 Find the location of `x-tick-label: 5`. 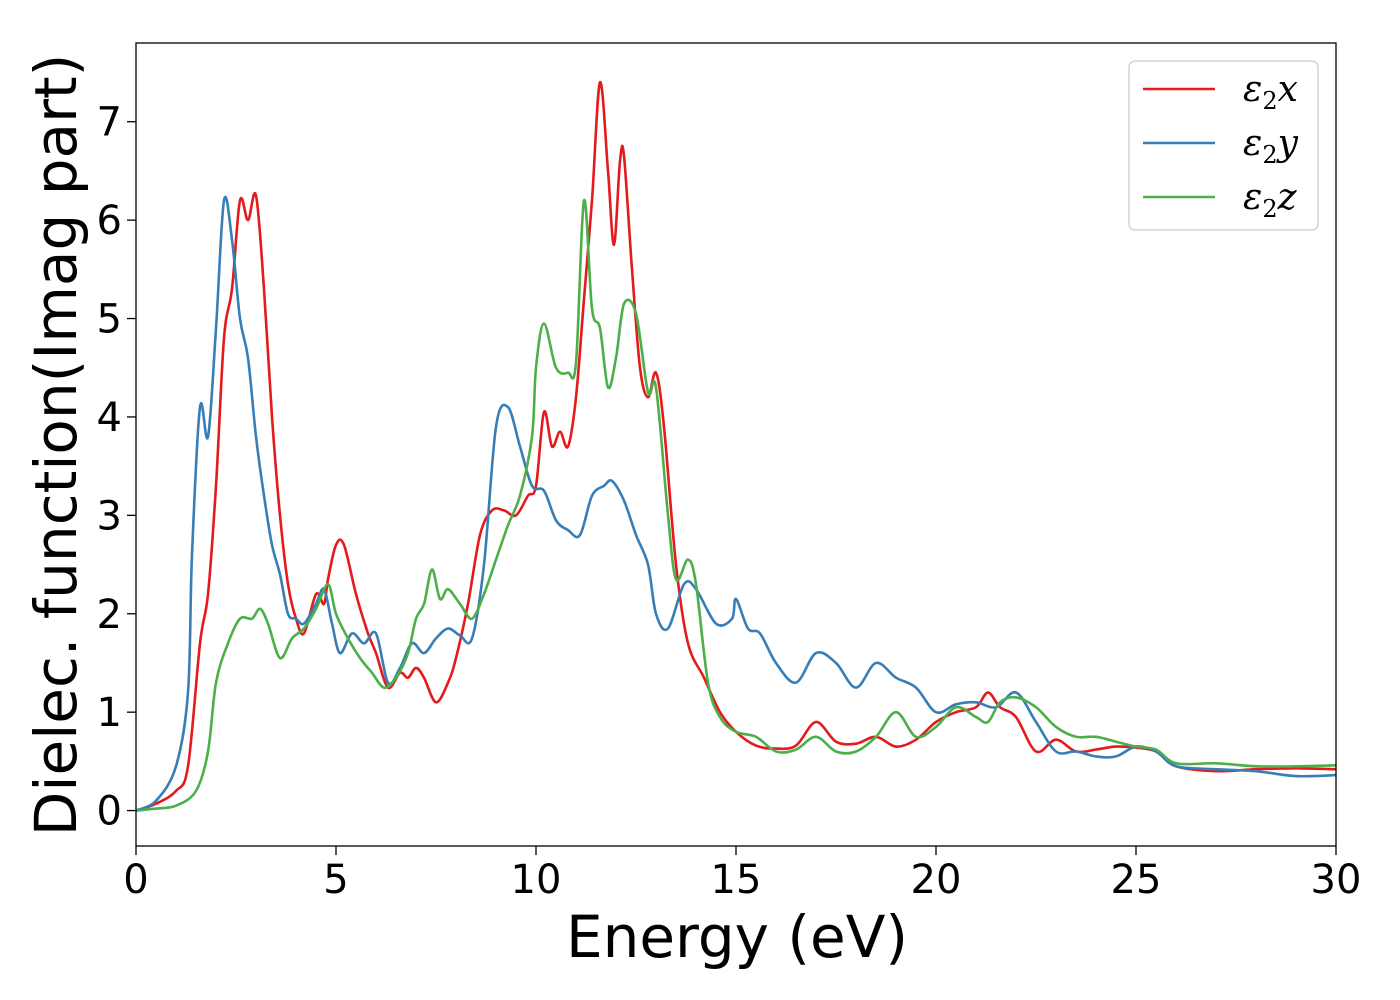

x-tick-label: 5 is located at coordinates (335, 880).